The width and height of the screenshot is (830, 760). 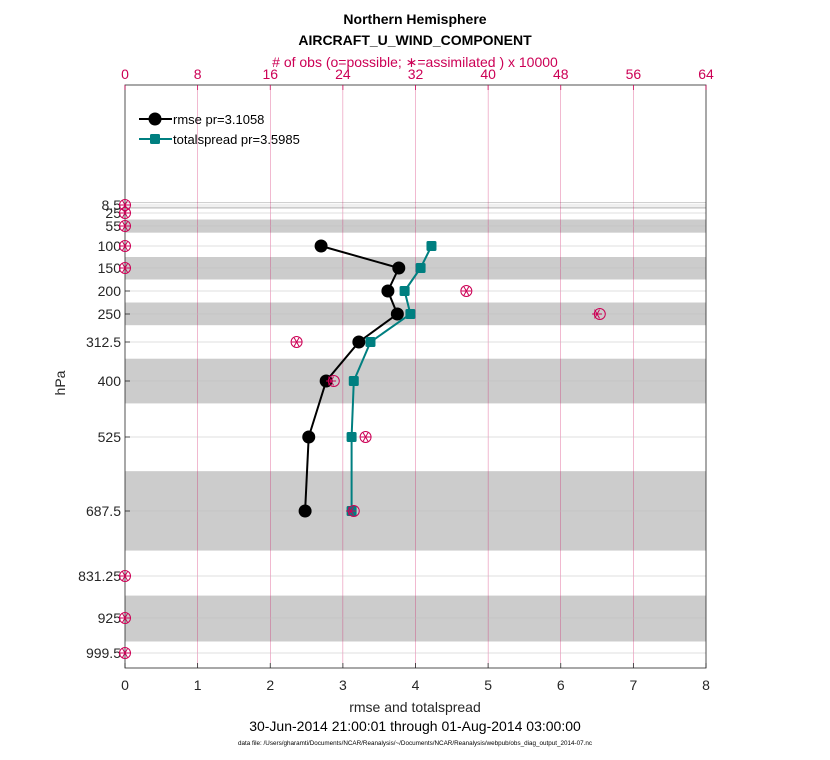 What do you see at coordinates (219, 129) in the screenshot?
I see `legend: rmse pr=3.1058 totalspread pr=3.5985` at bounding box center [219, 129].